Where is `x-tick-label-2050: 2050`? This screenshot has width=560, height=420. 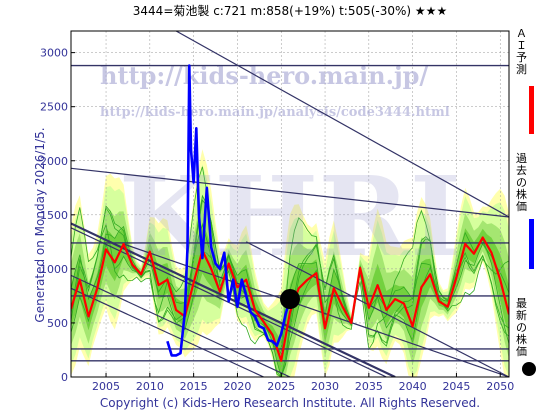 x-tick-label-2050: 2050 is located at coordinates (500, 386).